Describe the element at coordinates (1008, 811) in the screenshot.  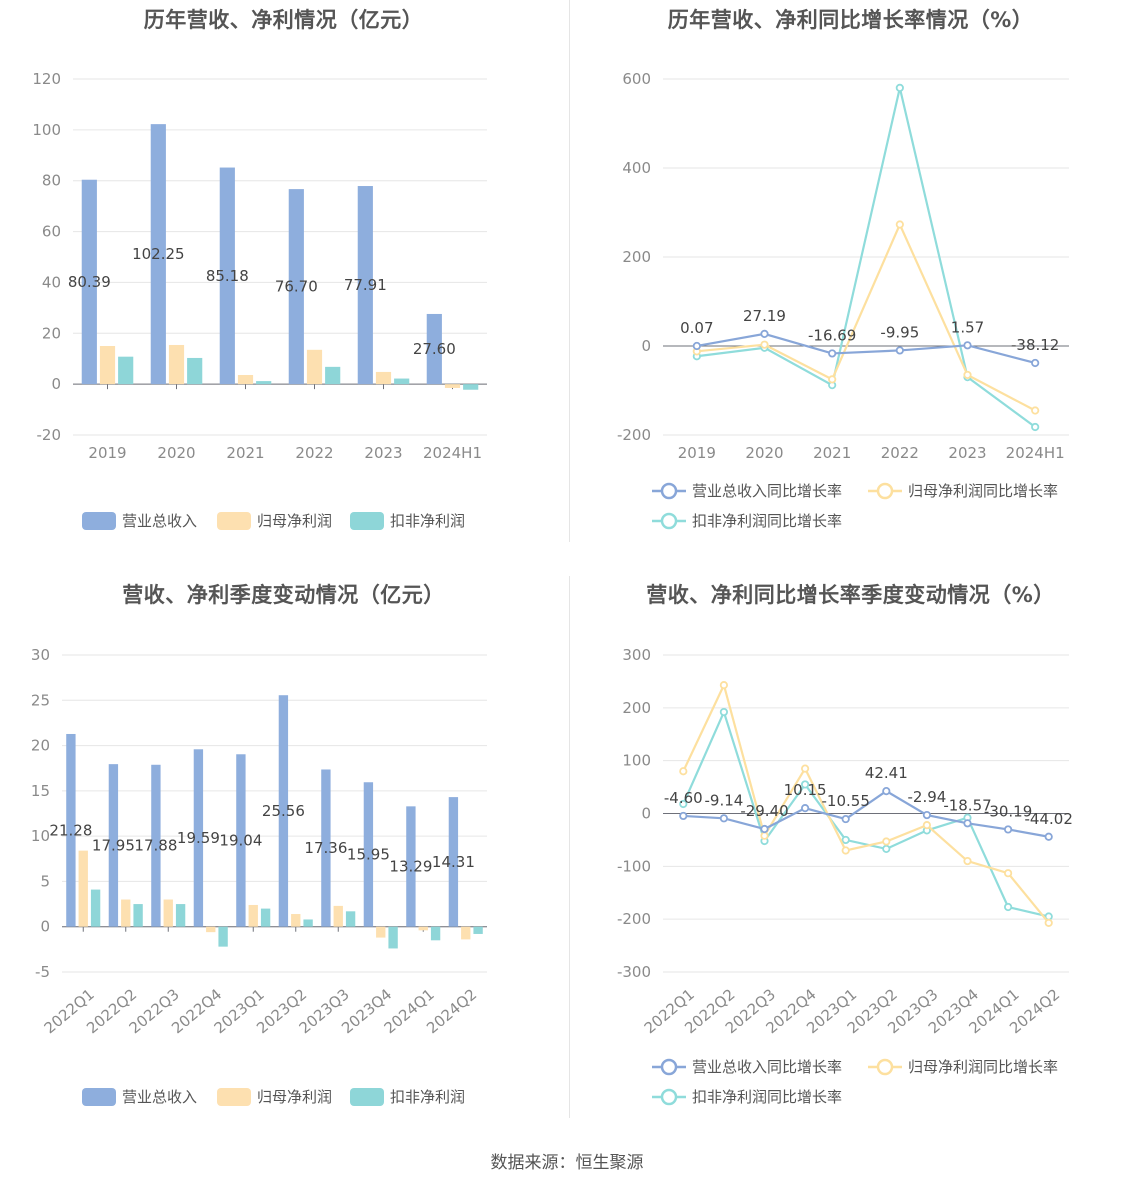
I see `data-label: -30.19` at that location.